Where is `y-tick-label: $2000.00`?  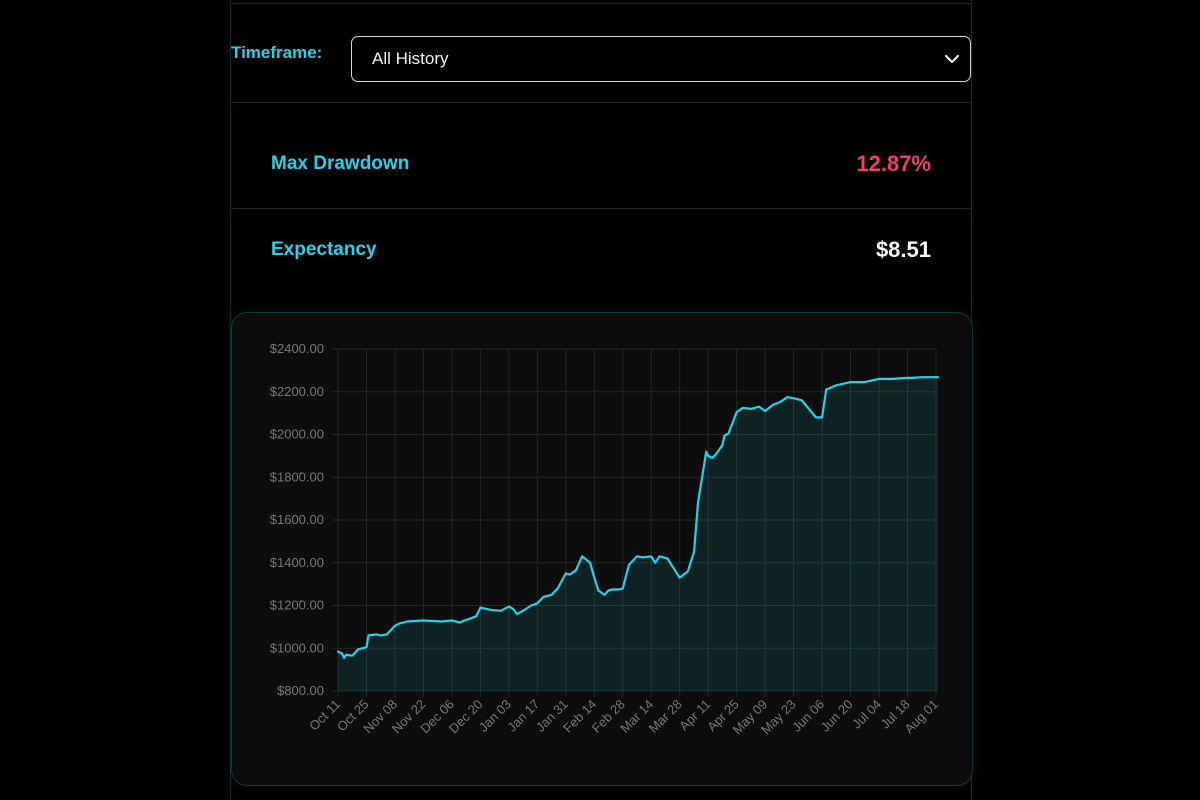 y-tick-label: $2000.00 is located at coordinates (297, 434).